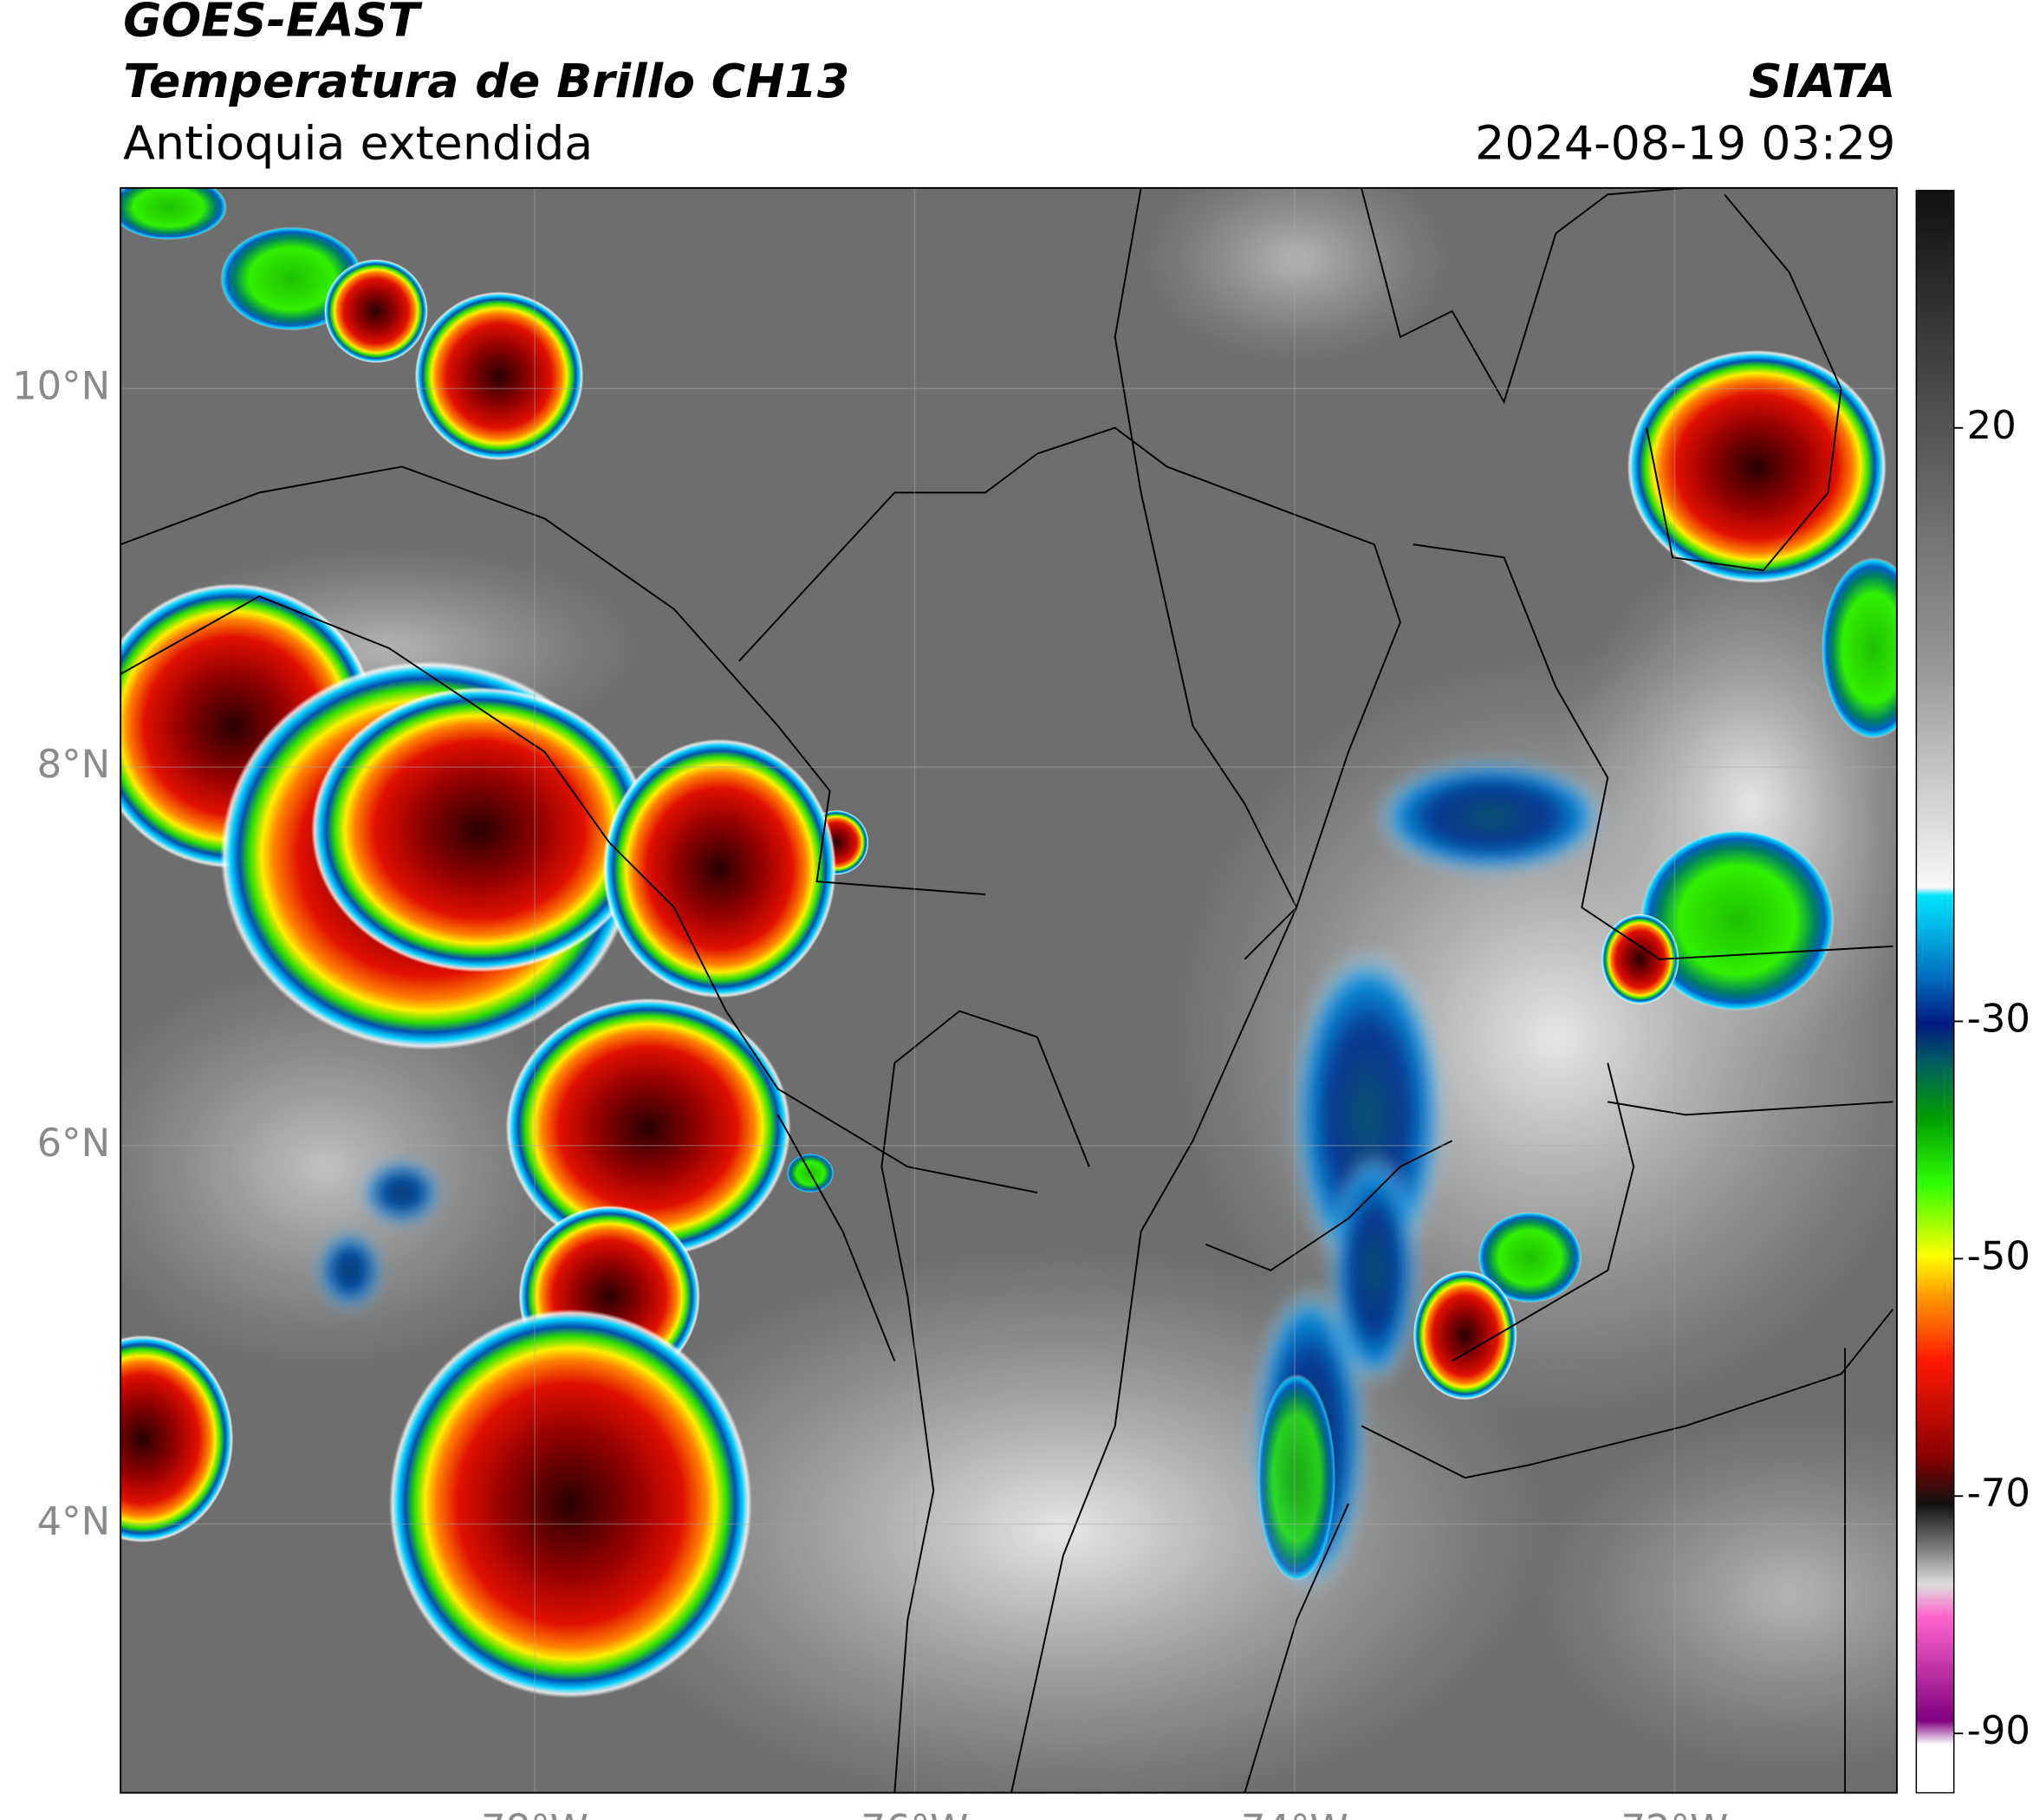 Image resolution: width=2033 pixels, height=1820 pixels. Describe the element at coordinates (1822, 81) in the screenshot. I see `source: SIATA` at that location.